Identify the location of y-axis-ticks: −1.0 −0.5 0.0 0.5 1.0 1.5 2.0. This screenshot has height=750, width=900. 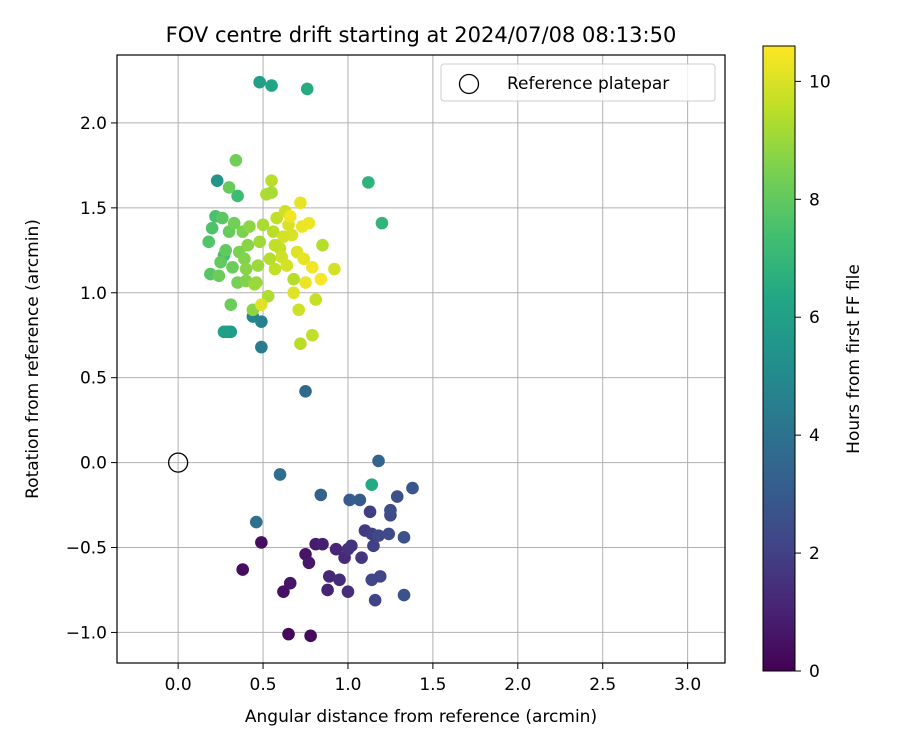
(91, 378).